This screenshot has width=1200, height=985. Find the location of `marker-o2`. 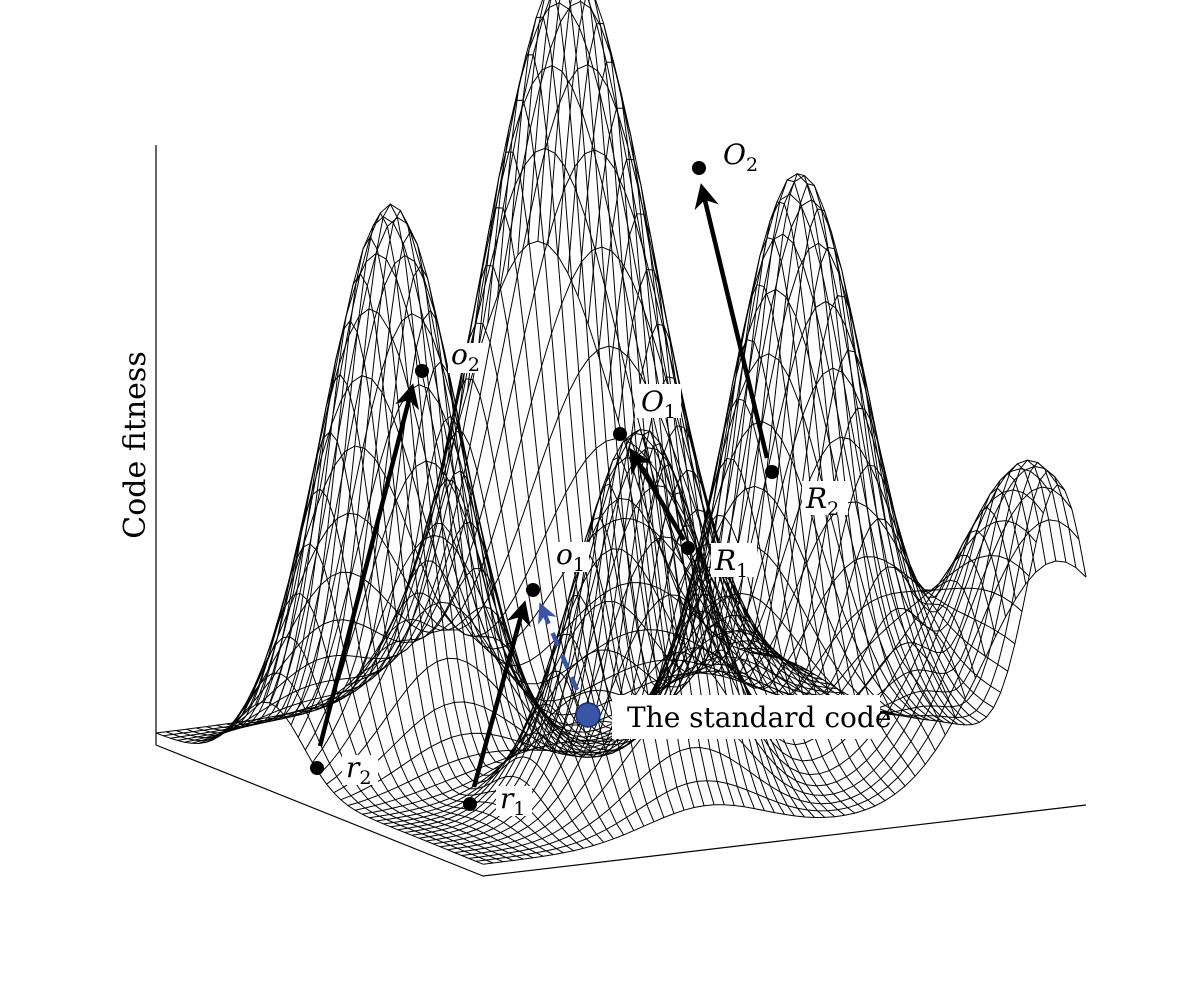

marker-o2 is located at coordinates (422, 371).